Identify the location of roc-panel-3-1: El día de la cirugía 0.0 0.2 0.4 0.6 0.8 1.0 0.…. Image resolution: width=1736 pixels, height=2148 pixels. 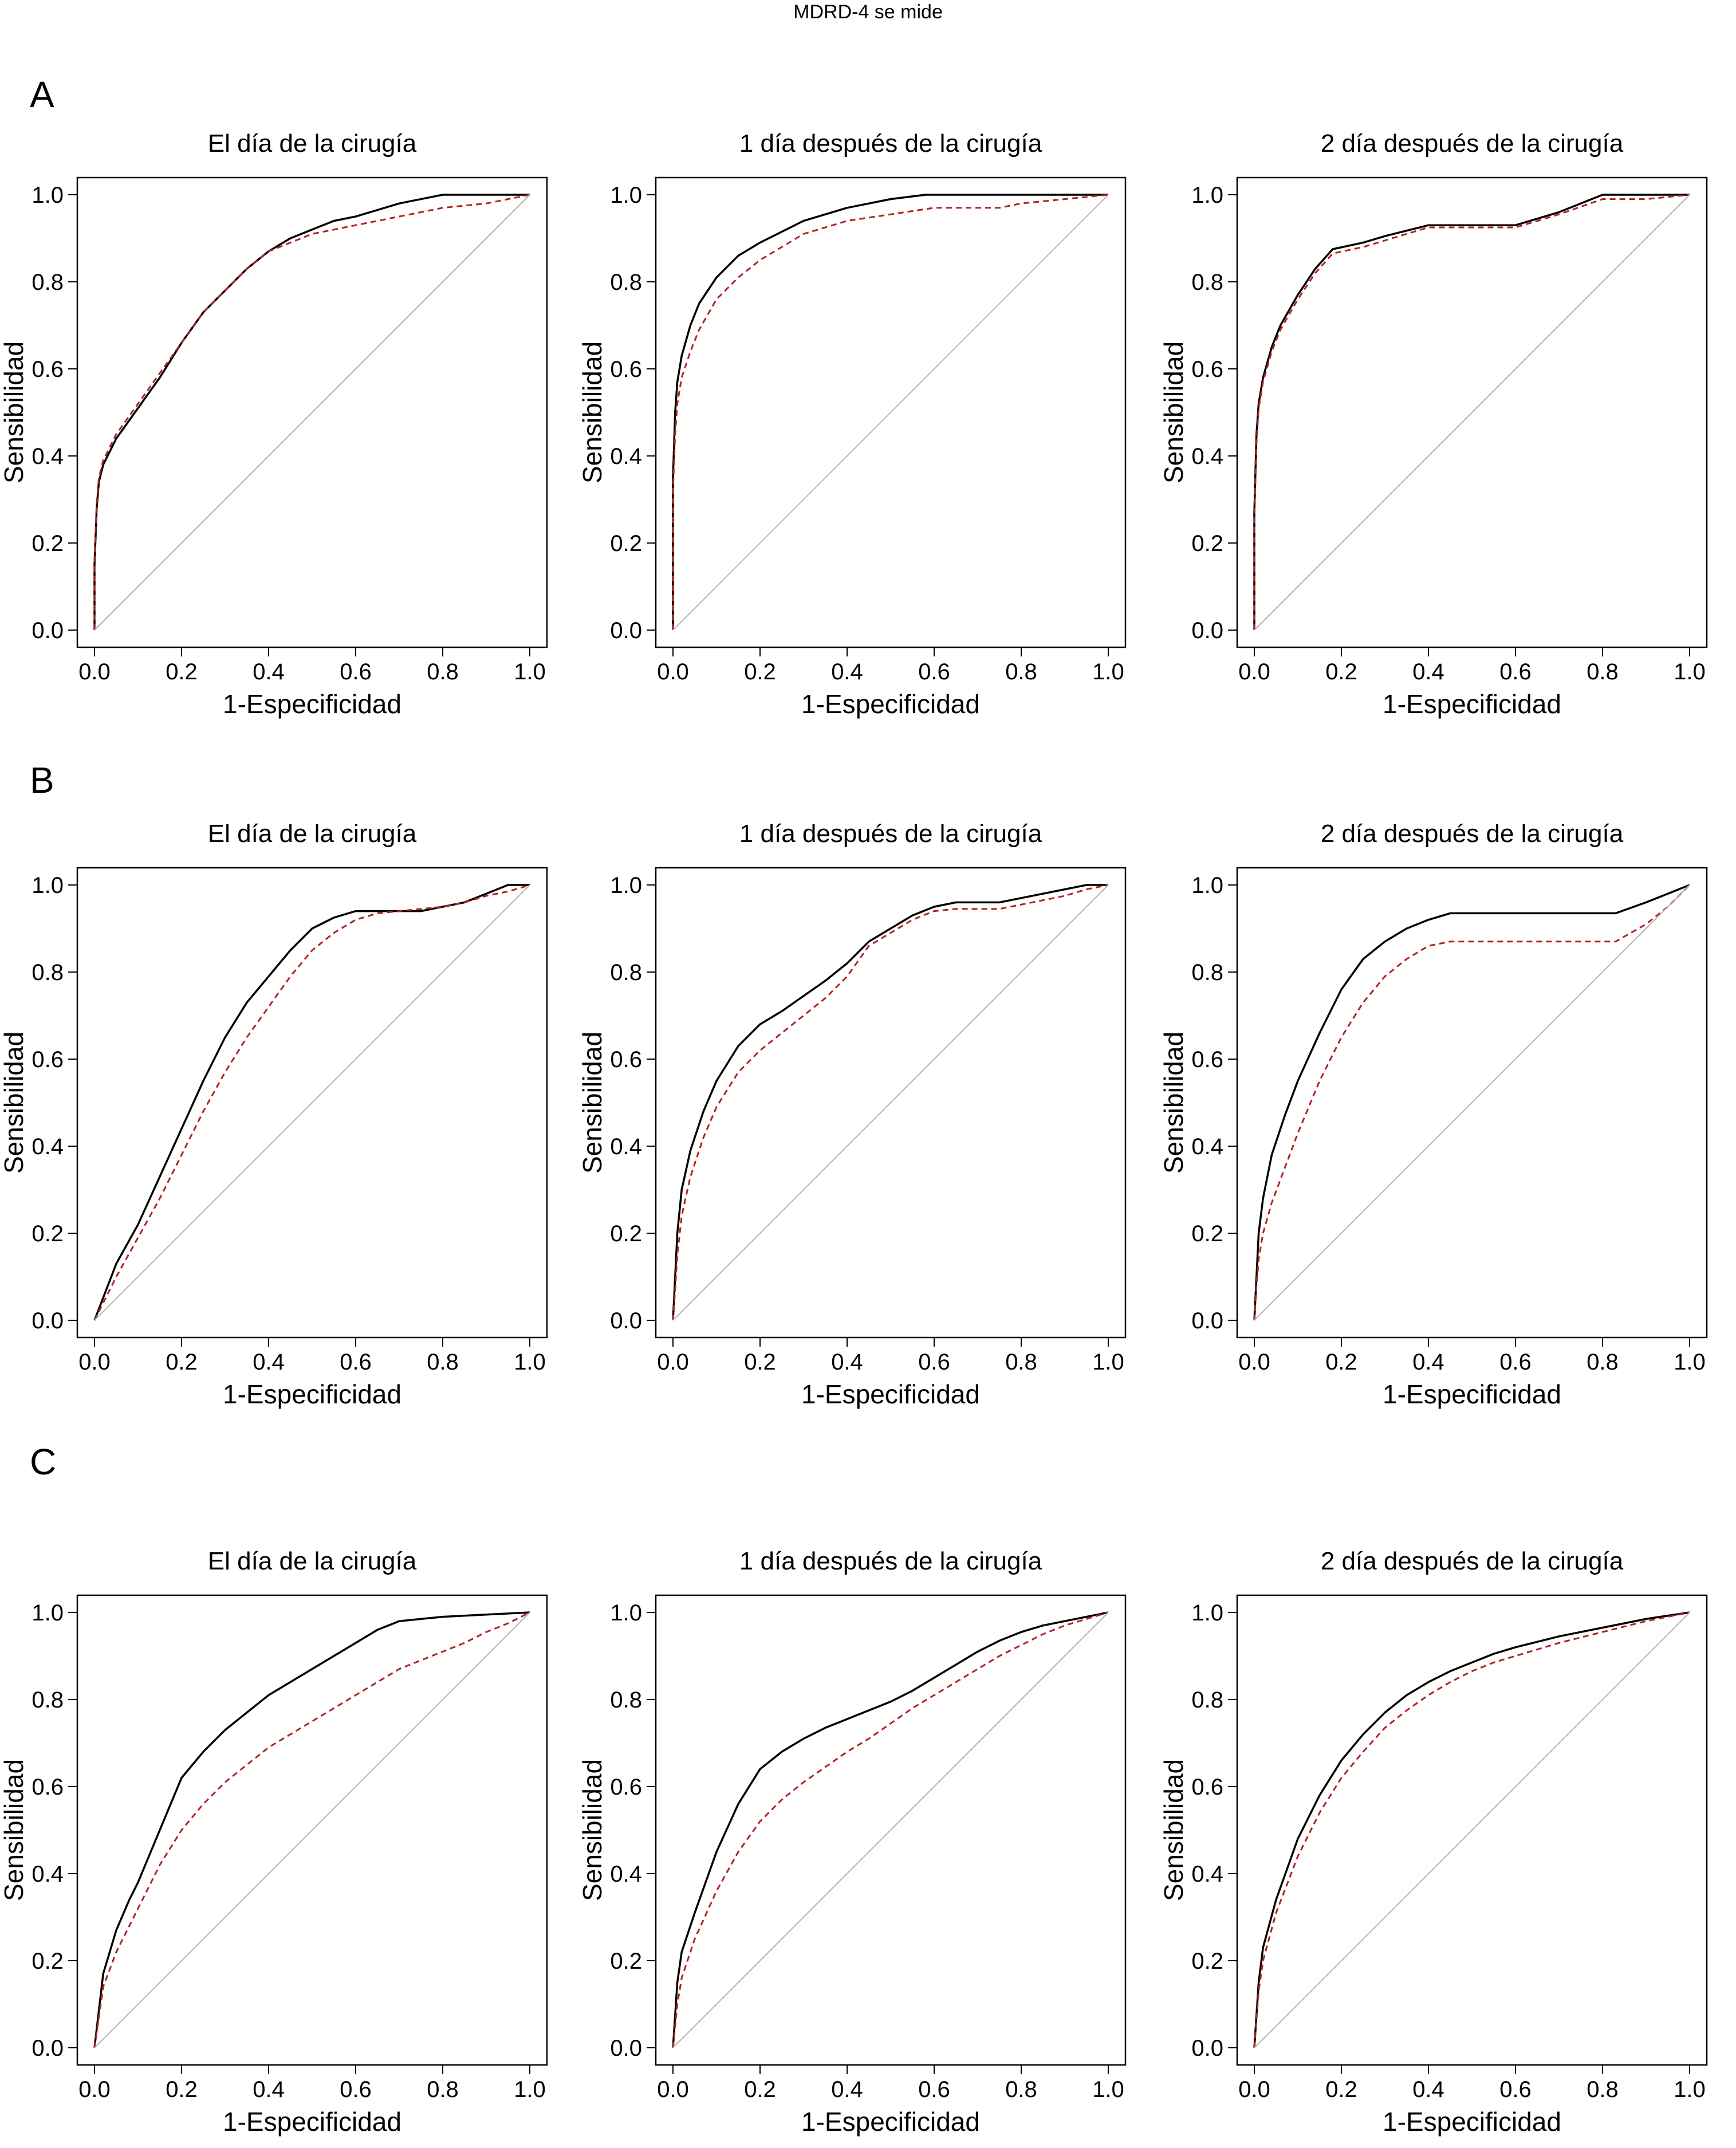
(285, 1840).